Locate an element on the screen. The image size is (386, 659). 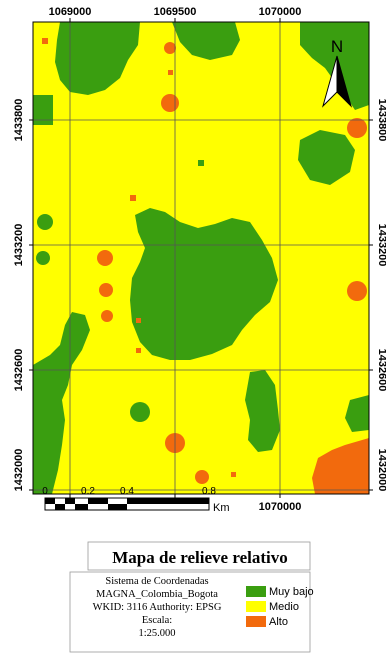
crs-line-3: WKID: 3116 Authority: EPSG is located at coordinates (157, 607).